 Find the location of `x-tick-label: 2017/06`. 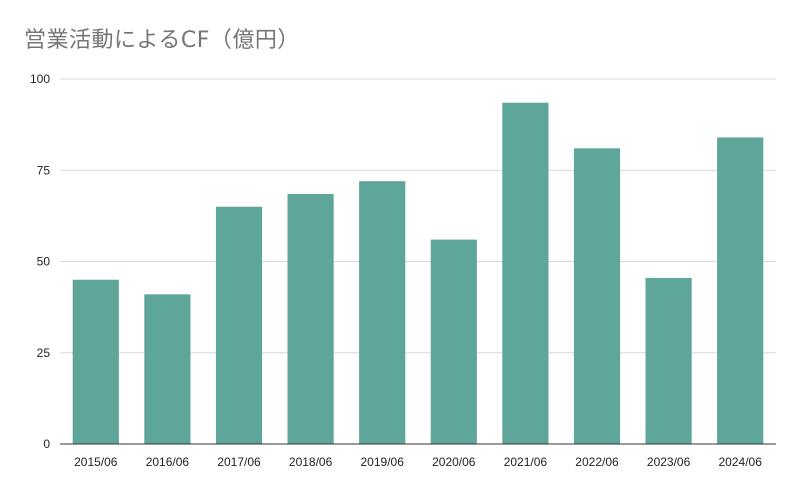

x-tick-label: 2017/06 is located at coordinates (239, 462).